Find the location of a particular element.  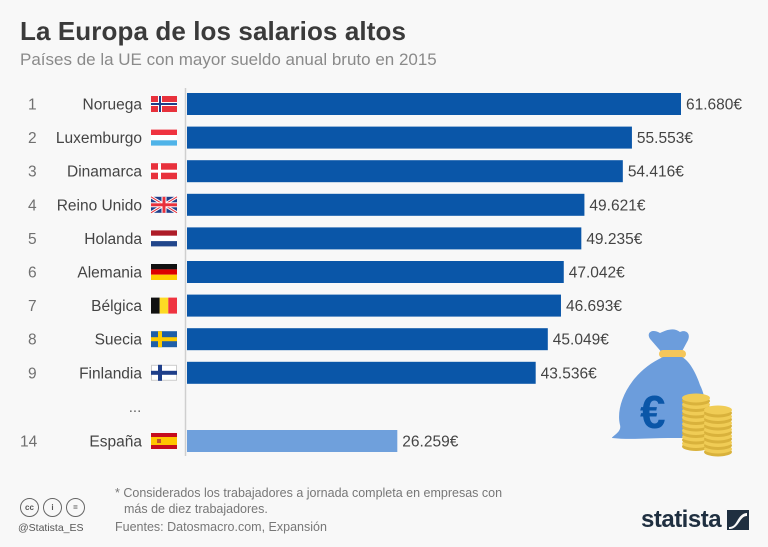

country-label: Holanda is located at coordinates (113, 239).